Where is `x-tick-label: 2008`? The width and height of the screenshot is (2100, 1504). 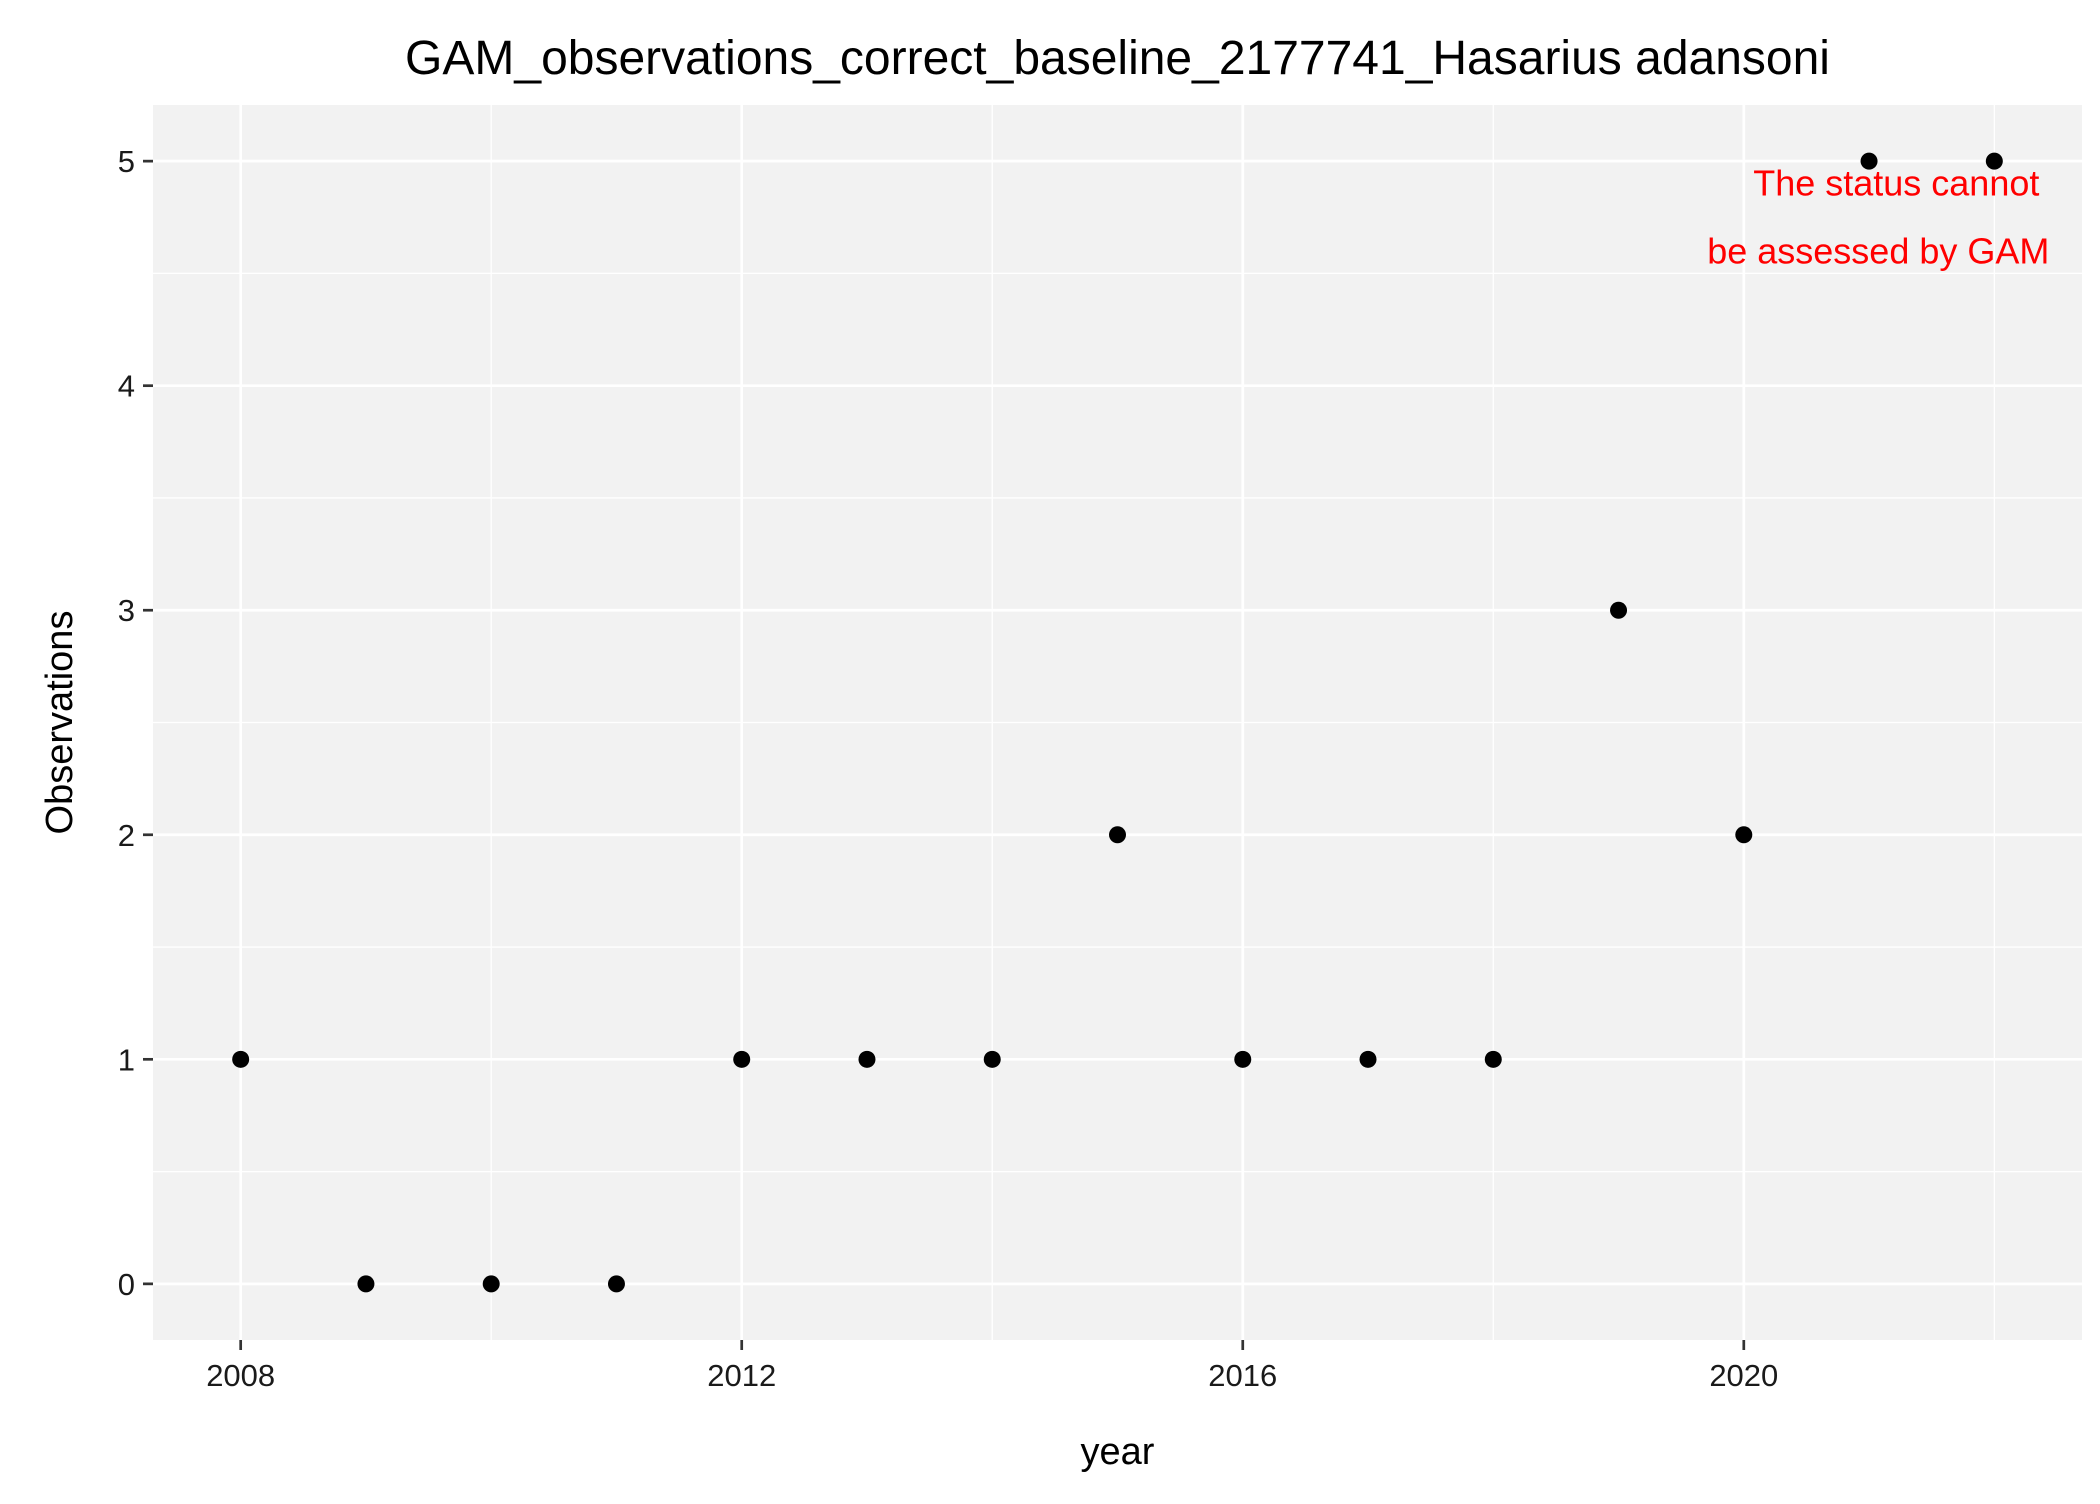 x-tick-label: 2008 is located at coordinates (240, 1375).